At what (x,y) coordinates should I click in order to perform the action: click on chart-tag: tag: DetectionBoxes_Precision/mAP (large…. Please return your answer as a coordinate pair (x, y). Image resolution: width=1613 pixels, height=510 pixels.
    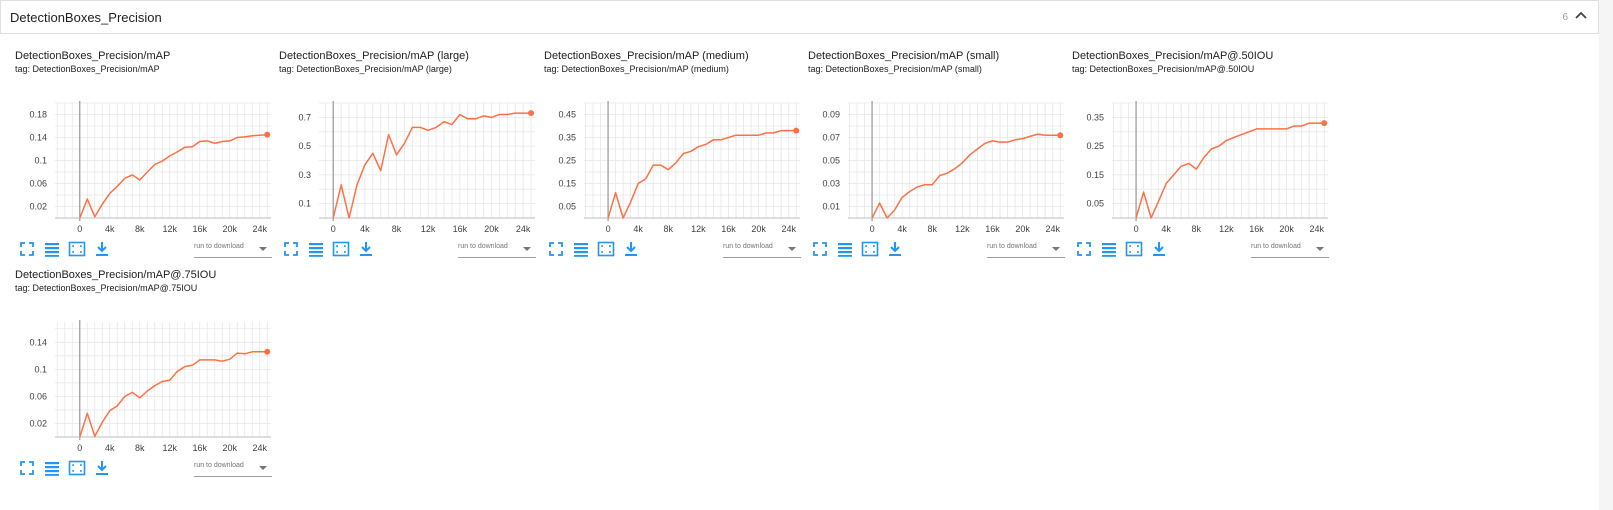
    Looking at the image, I should click on (365, 69).